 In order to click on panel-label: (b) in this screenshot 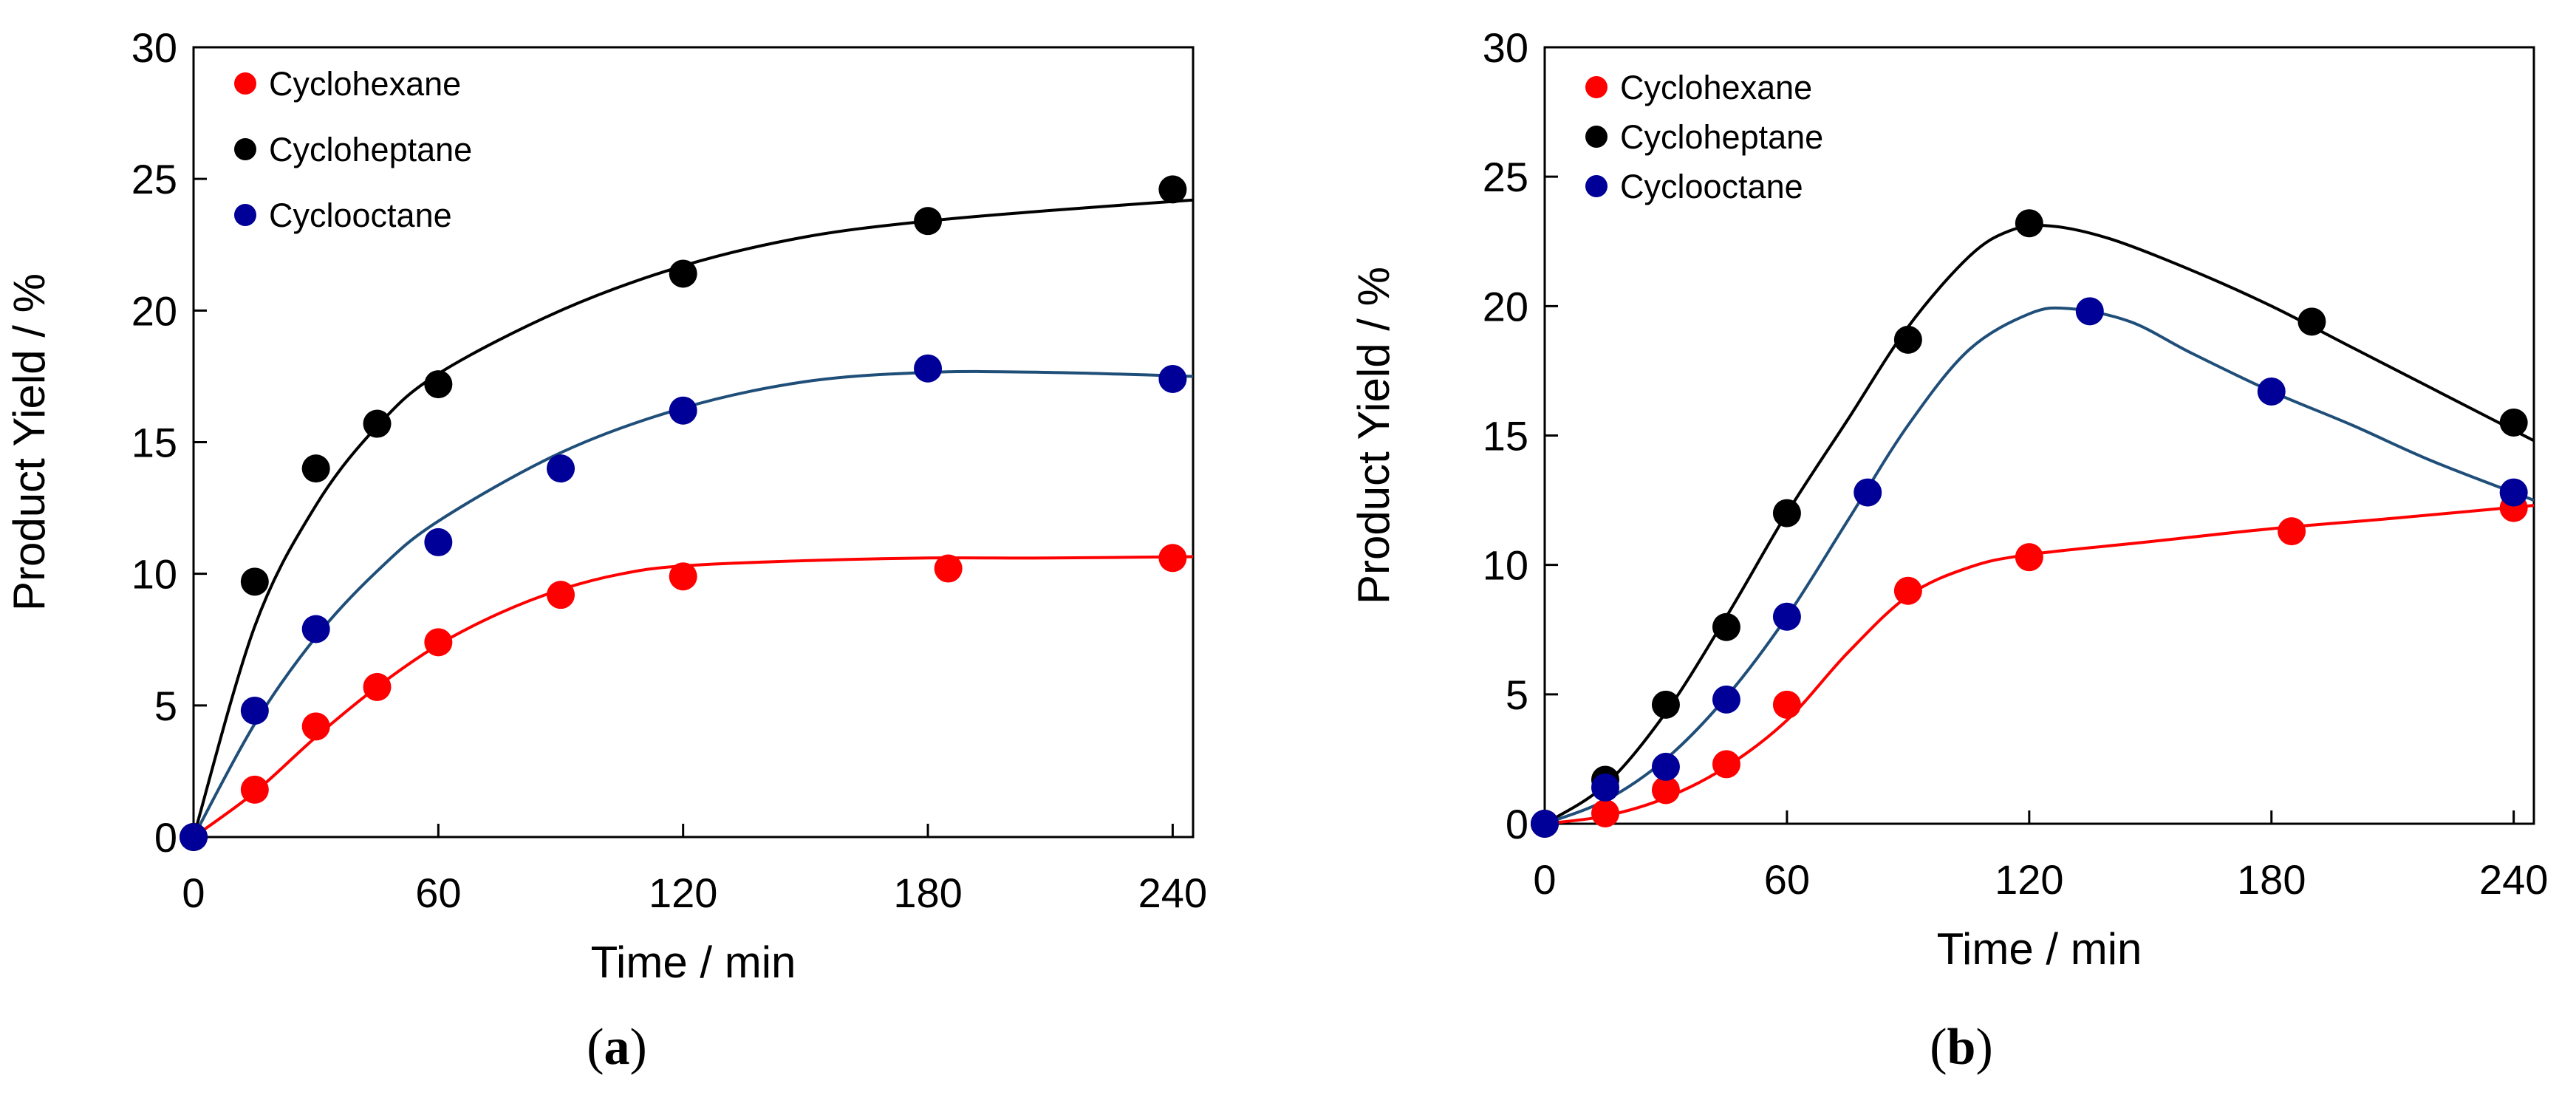, I will do `click(1962, 1047)`.